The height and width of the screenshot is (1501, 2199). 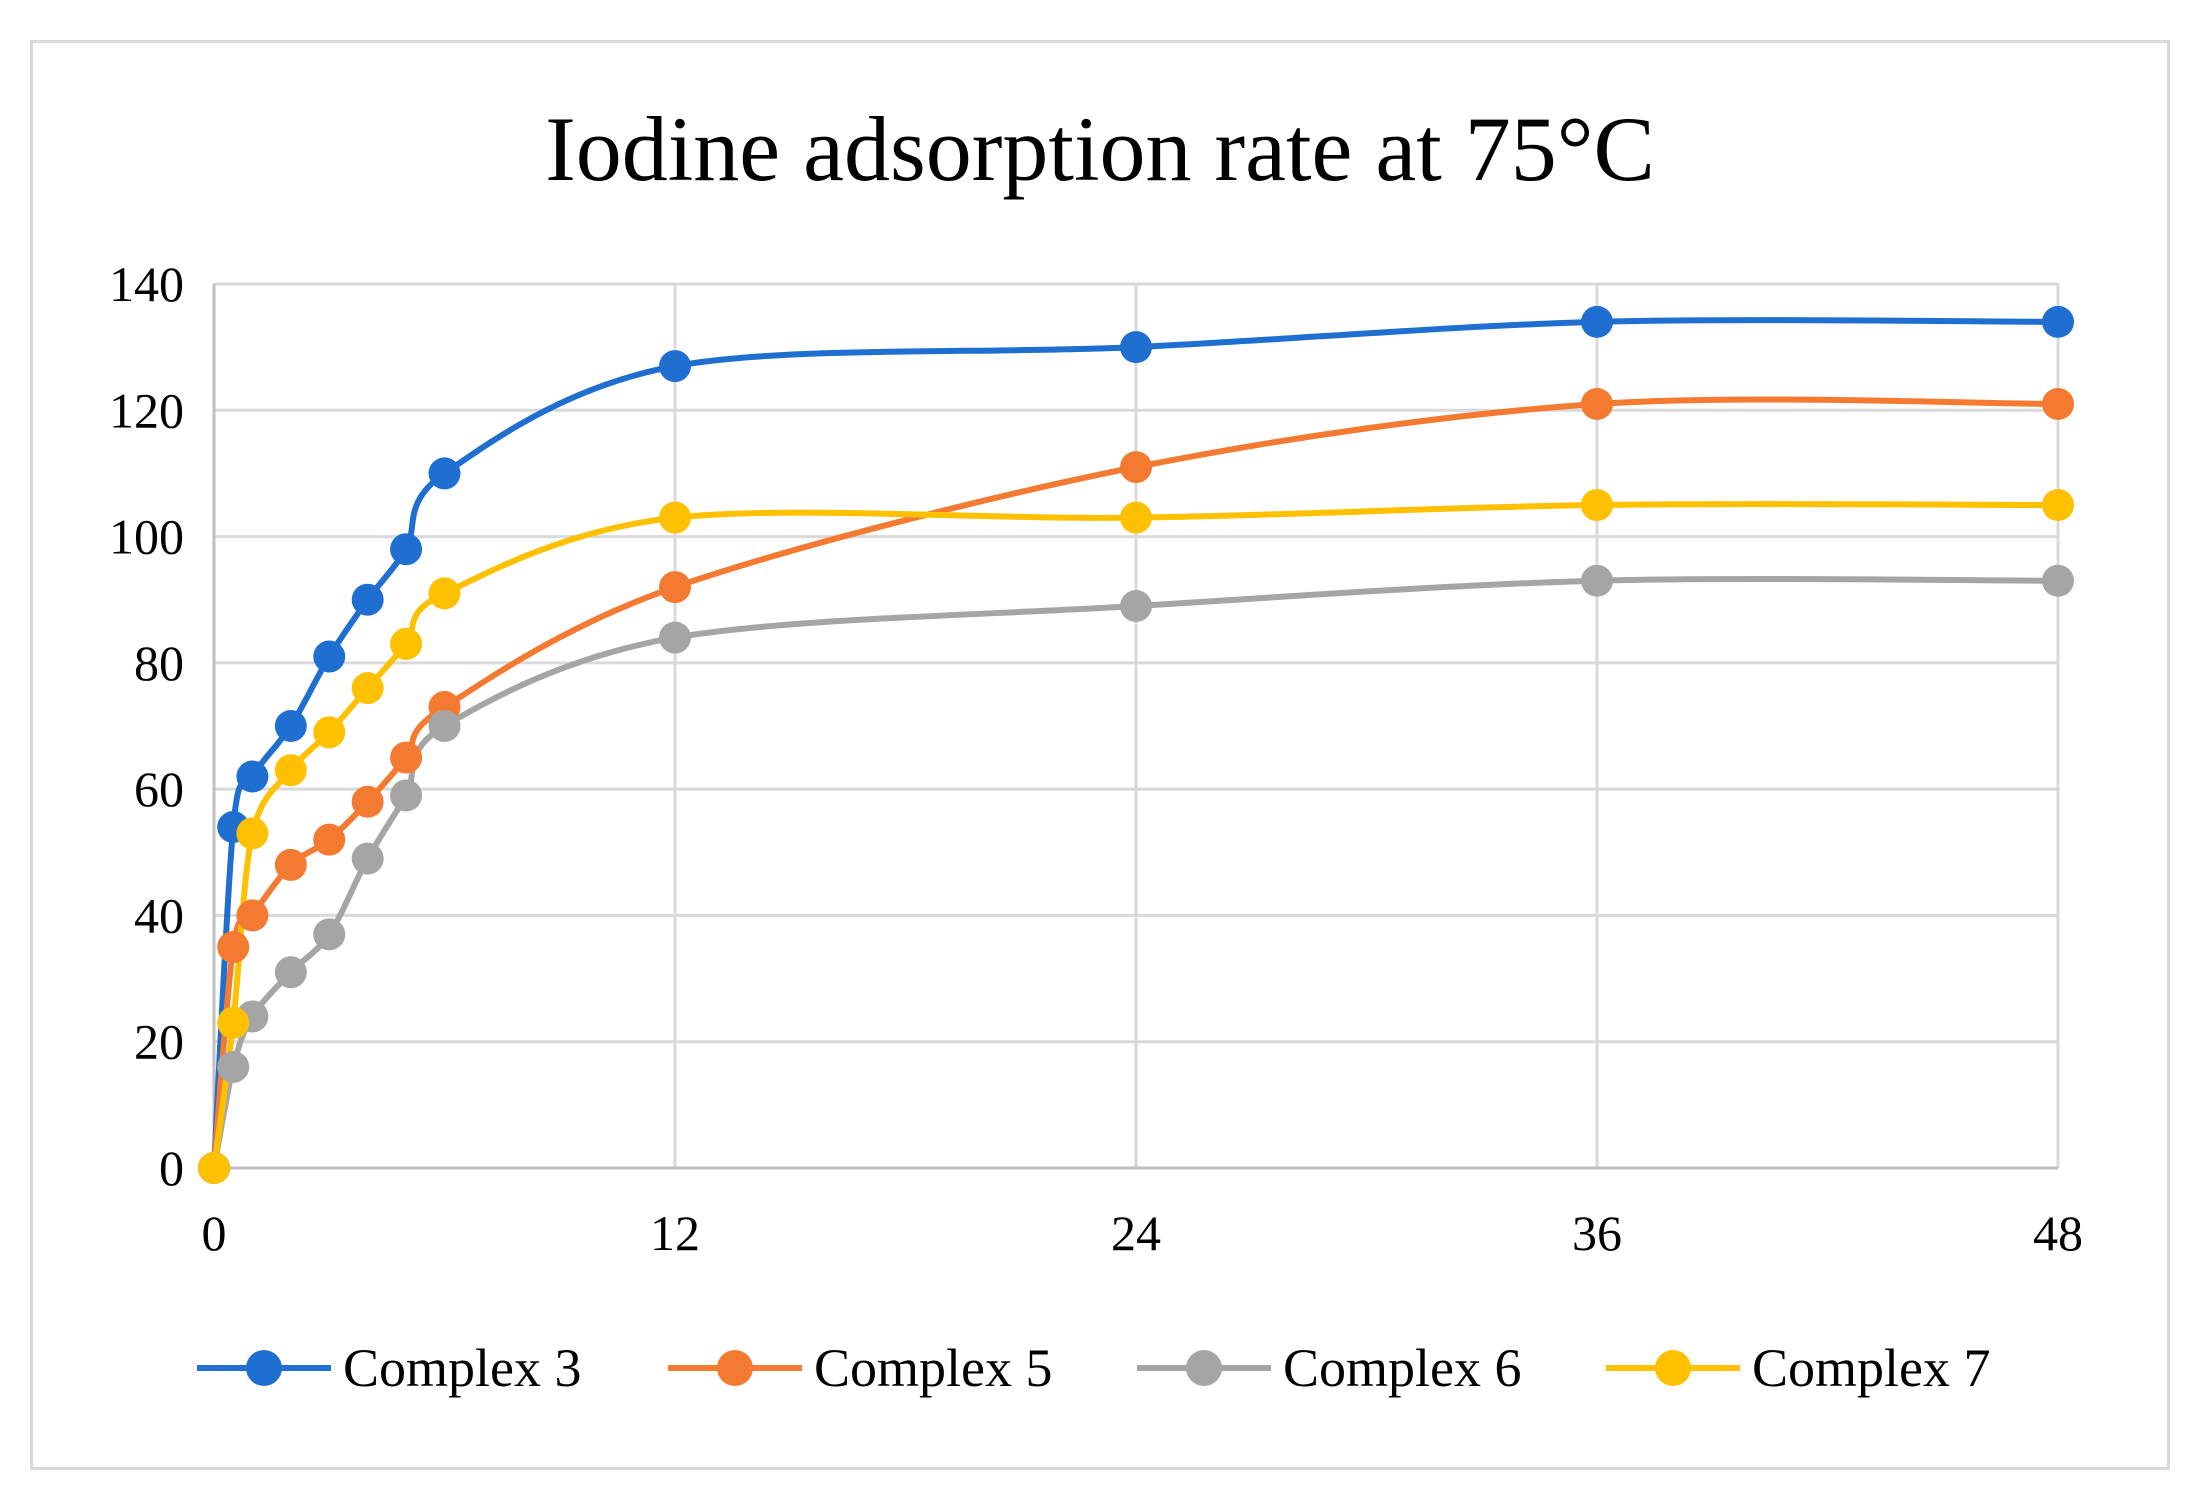 What do you see at coordinates (146, 284) in the screenshot?
I see `y-tick-label: 140` at bounding box center [146, 284].